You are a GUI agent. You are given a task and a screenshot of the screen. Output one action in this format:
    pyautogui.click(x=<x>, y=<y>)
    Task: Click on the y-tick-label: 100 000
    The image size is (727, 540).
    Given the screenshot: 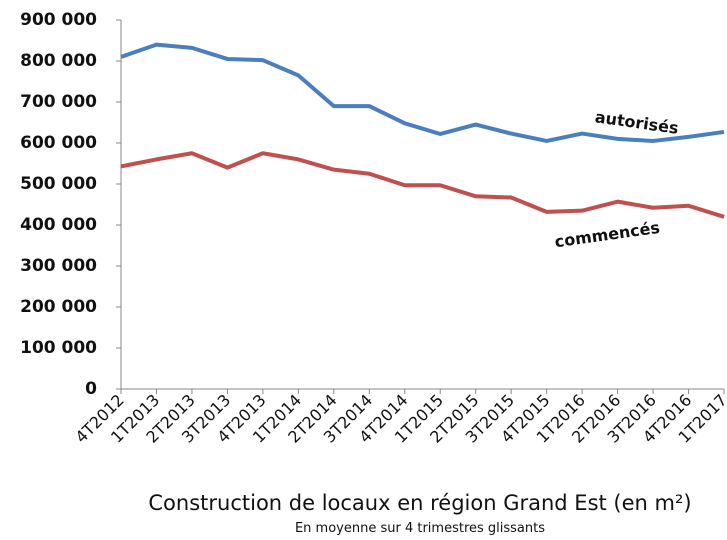 What is the action you would take?
    pyautogui.click(x=58, y=348)
    